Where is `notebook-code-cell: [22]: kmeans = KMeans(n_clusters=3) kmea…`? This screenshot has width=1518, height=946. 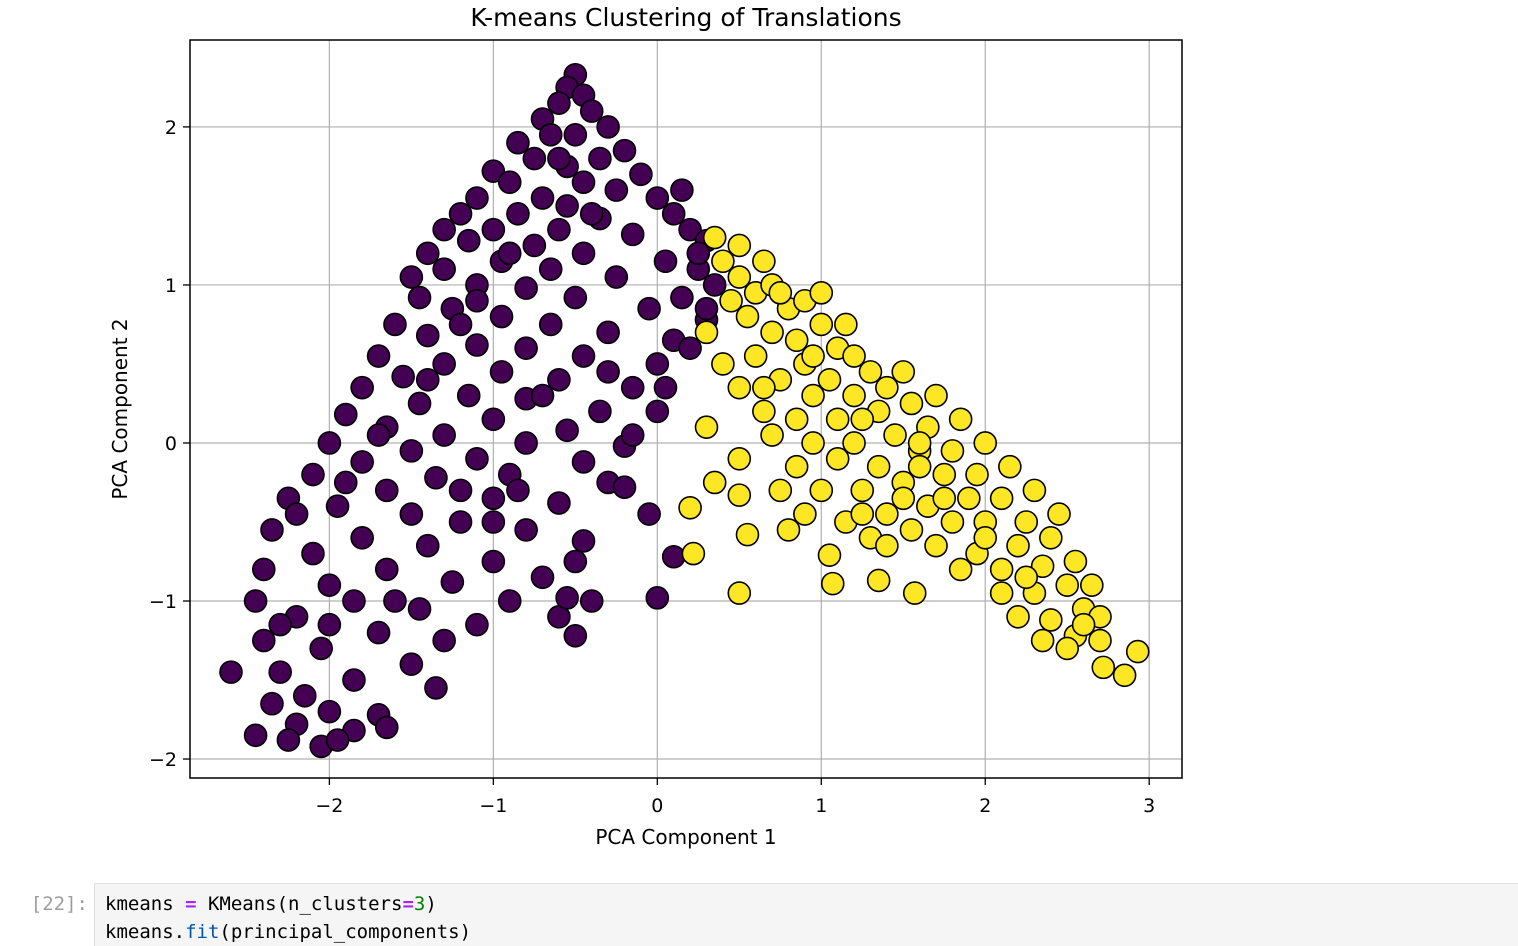 notebook-code-cell: [22]: kmeans = KMeans(n_clusters=3) kmea… is located at coordinates (759, 914).